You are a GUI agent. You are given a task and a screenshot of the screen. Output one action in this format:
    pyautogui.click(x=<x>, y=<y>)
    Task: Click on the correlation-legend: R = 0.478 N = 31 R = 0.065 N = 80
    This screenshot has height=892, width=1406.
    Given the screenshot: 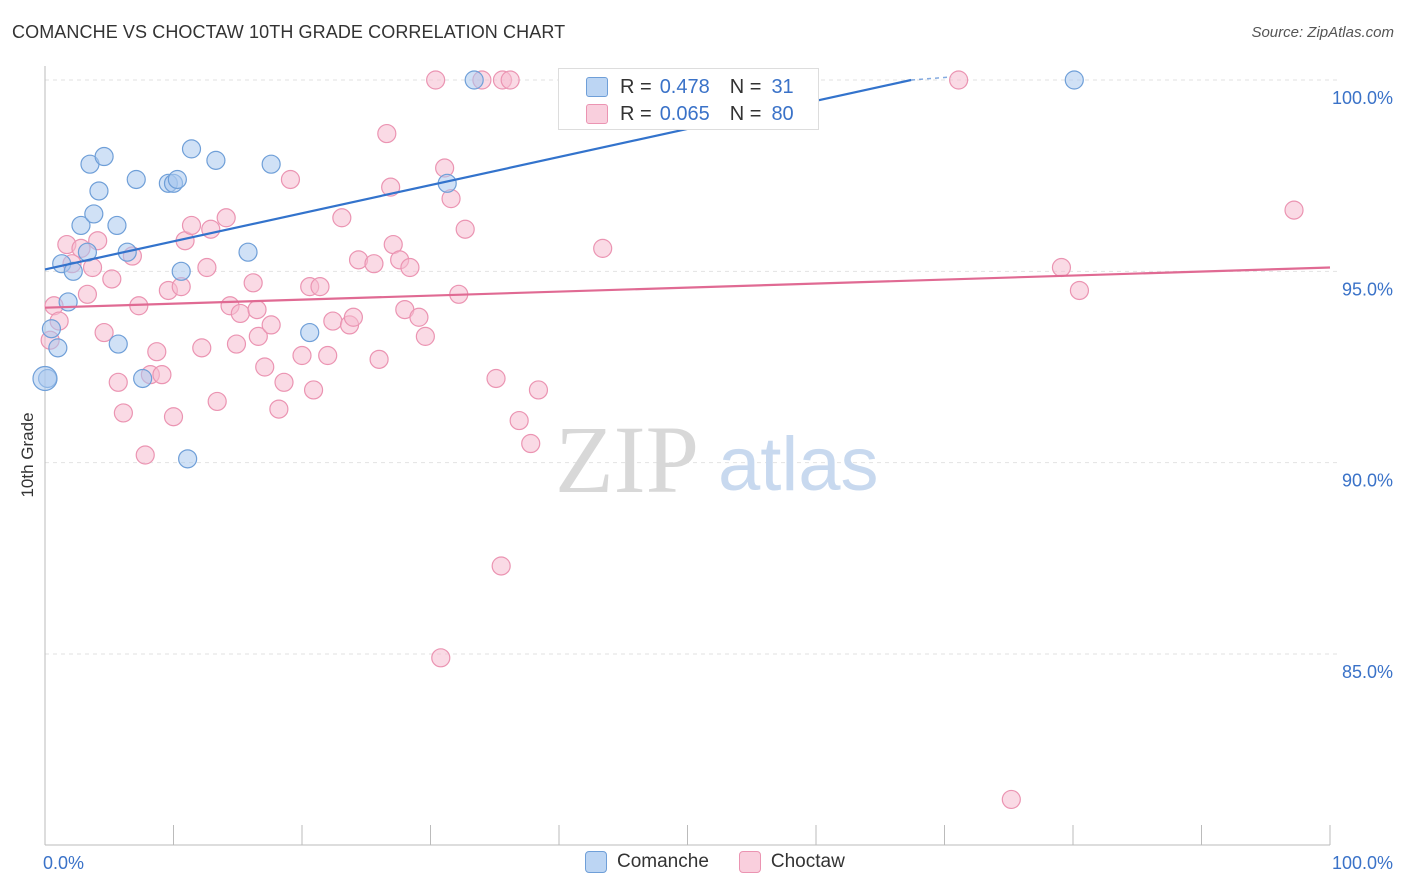 What is the action you would take?
    pyautogui.click(x=688, y=99)
    